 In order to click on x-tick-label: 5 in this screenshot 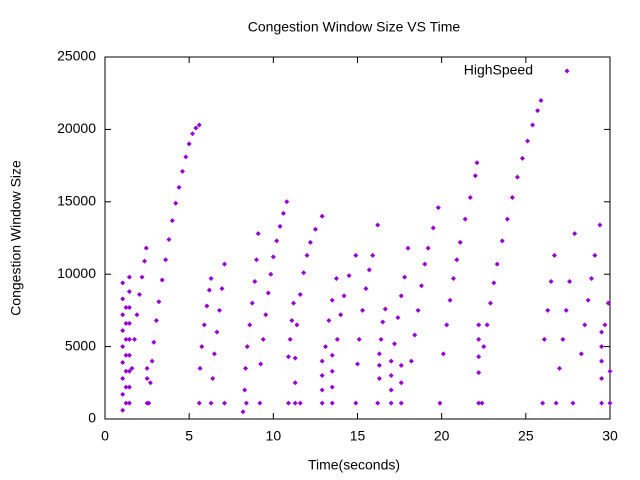, I will do `click(189, 436)`.